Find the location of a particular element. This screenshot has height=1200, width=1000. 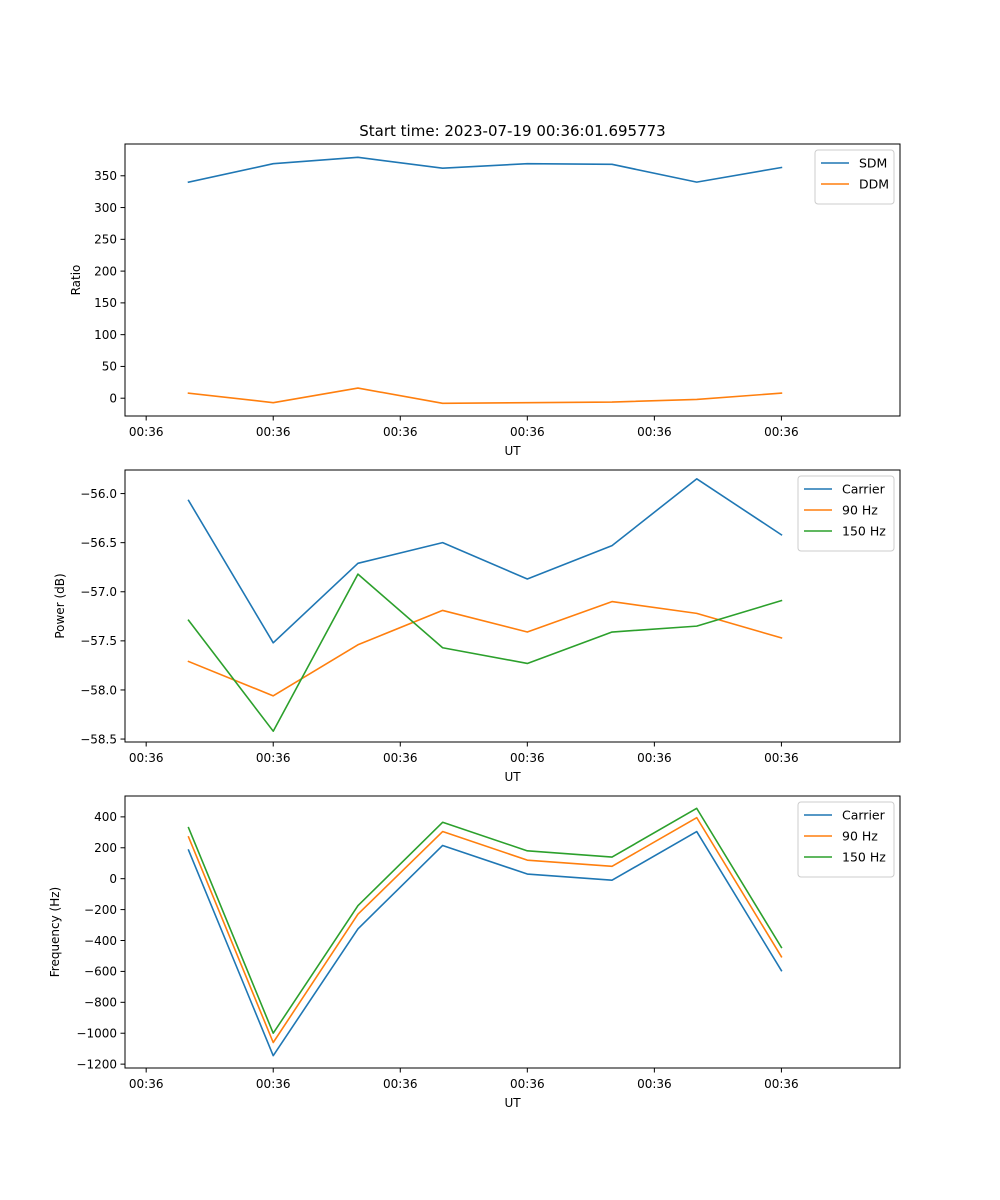

y-tick-label: −57.5 is located at coordinates (98, 641).